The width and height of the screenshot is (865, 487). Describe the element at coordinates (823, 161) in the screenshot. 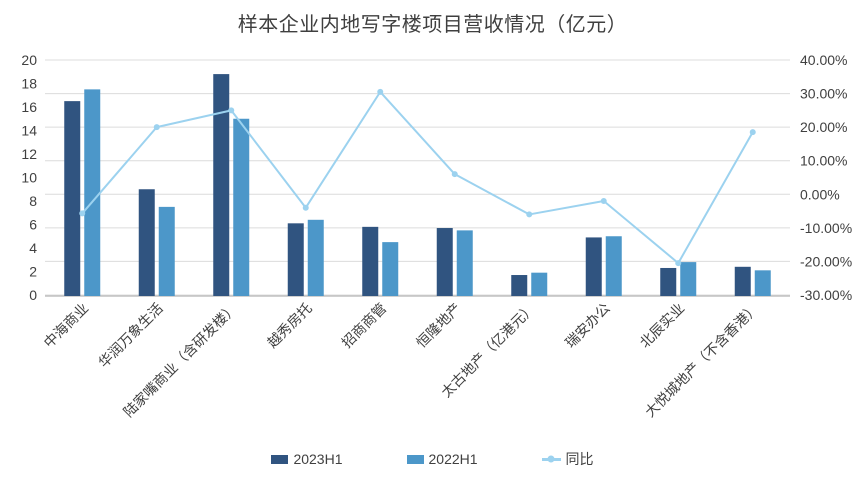

I see `right-axis-tick-label: 10.00%` at that location.